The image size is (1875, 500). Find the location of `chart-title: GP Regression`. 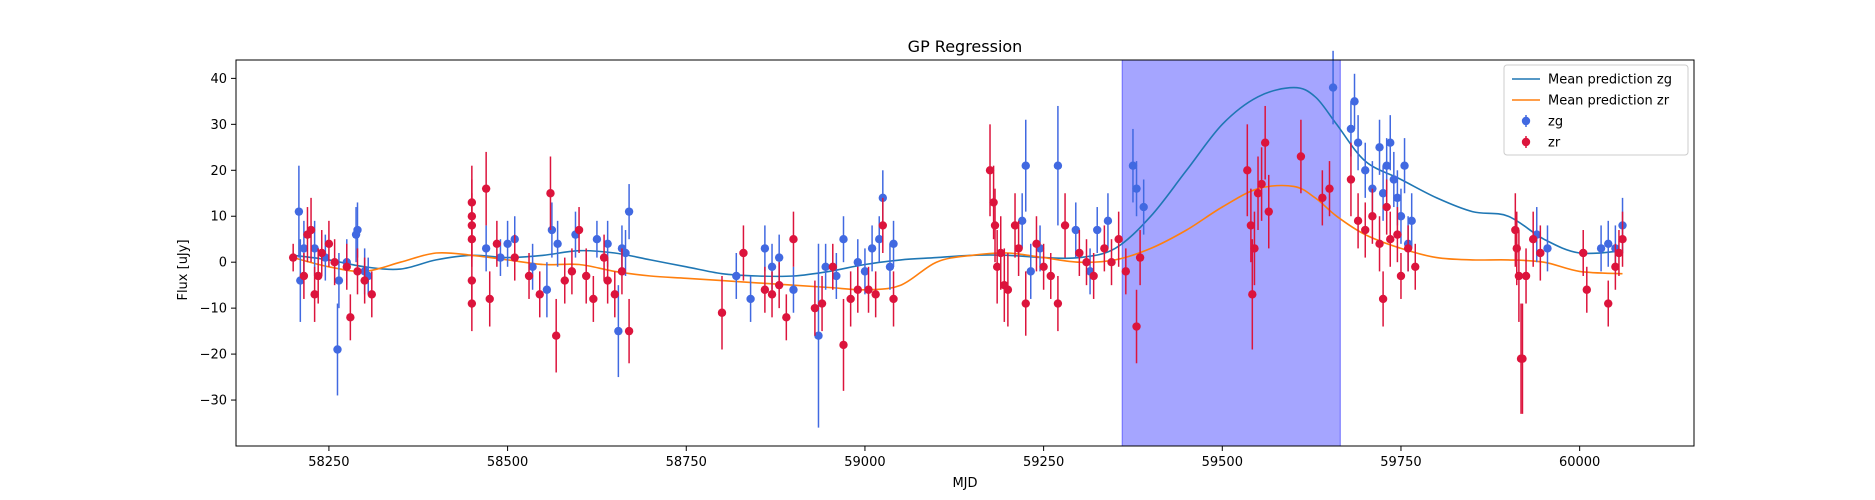

chart-title: GP Regression is located at coordinates (965, 46).